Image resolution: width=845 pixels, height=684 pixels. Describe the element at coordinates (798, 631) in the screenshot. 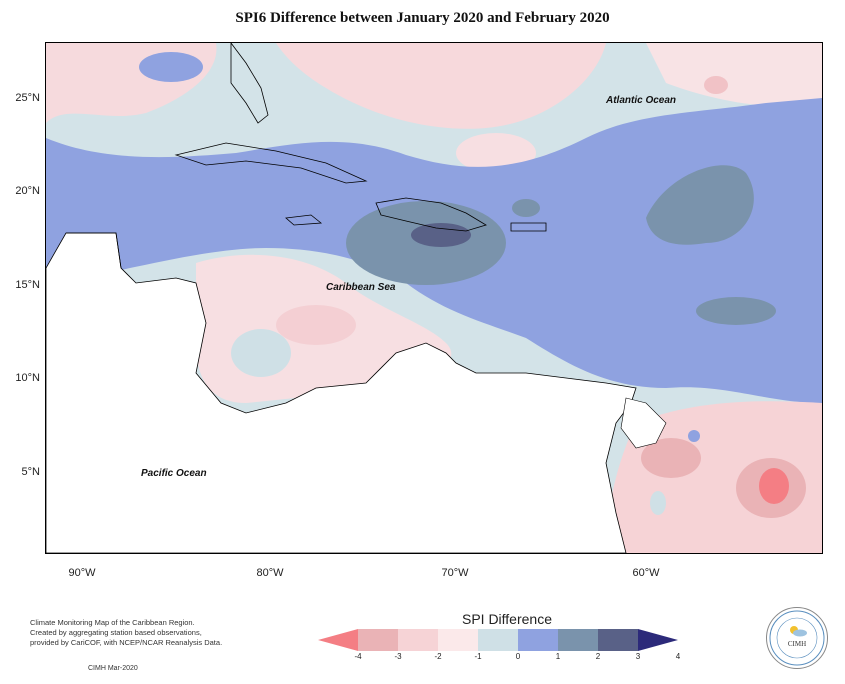

I see `sun-cloud-icon` at that location.